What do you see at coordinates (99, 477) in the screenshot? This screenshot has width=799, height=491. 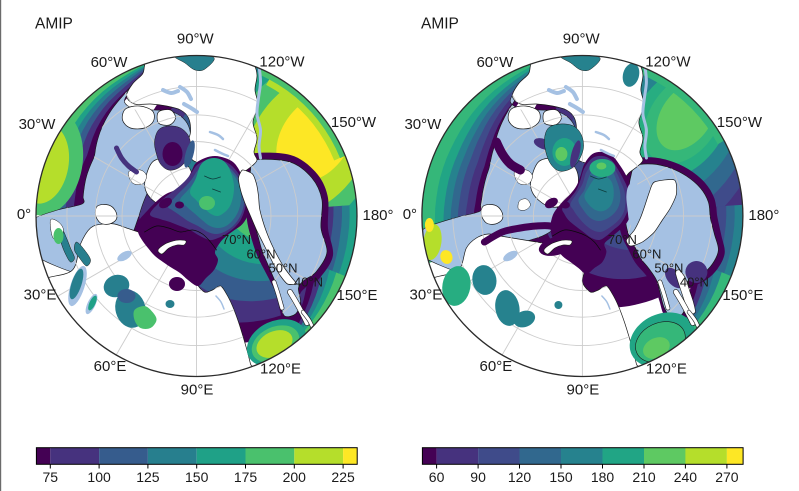 I see `svg-text: 100` at bounding box center [99, 477].